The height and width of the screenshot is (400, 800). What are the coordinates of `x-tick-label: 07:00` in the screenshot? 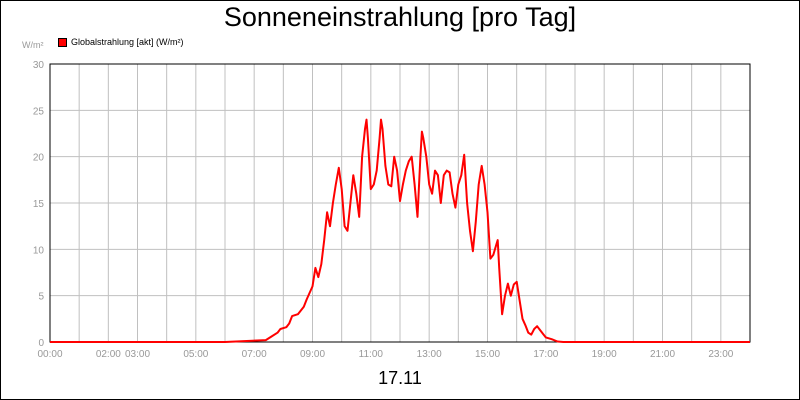 It's located at (254, 354).